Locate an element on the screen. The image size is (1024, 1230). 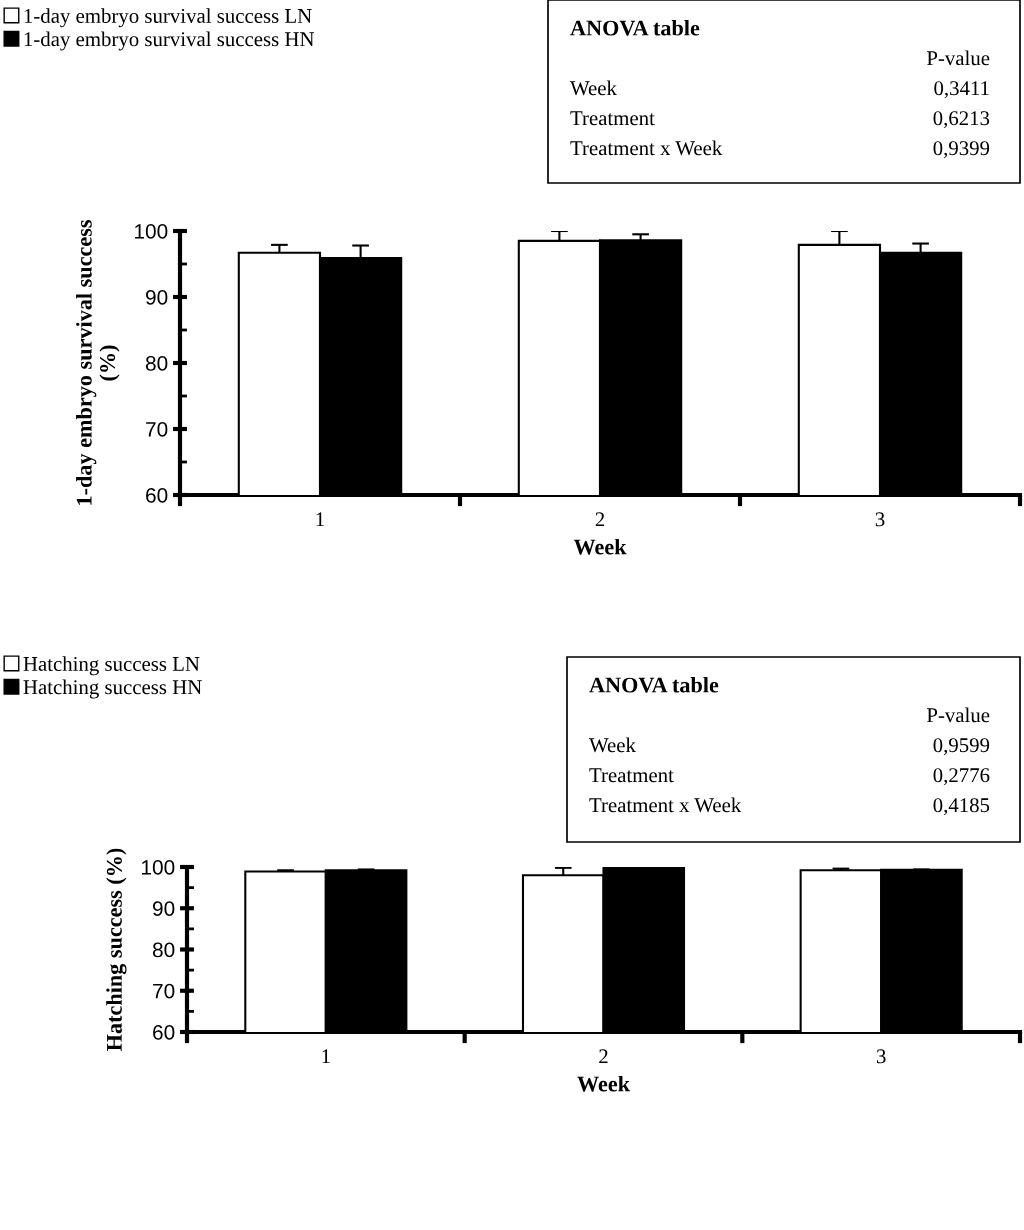
legend-label: Hatching success LN is located at coordinates (111, 666).